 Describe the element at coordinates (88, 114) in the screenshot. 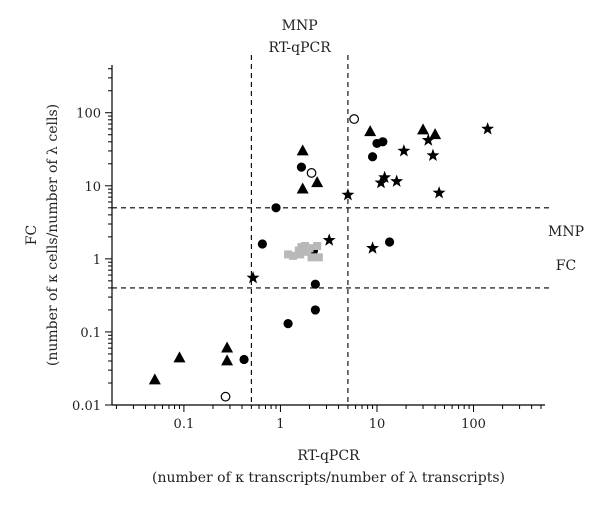

I see `y-tick-label: 100` at that location.